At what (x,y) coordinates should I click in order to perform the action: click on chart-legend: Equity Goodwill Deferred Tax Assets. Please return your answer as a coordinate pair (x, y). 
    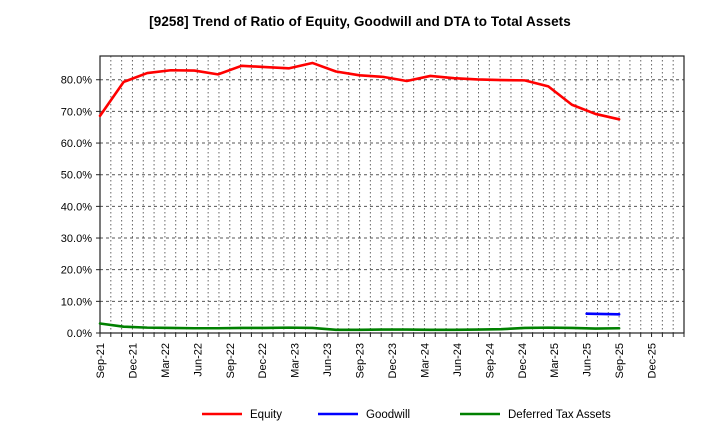
    Looking at the image, I should click on (406, 415).